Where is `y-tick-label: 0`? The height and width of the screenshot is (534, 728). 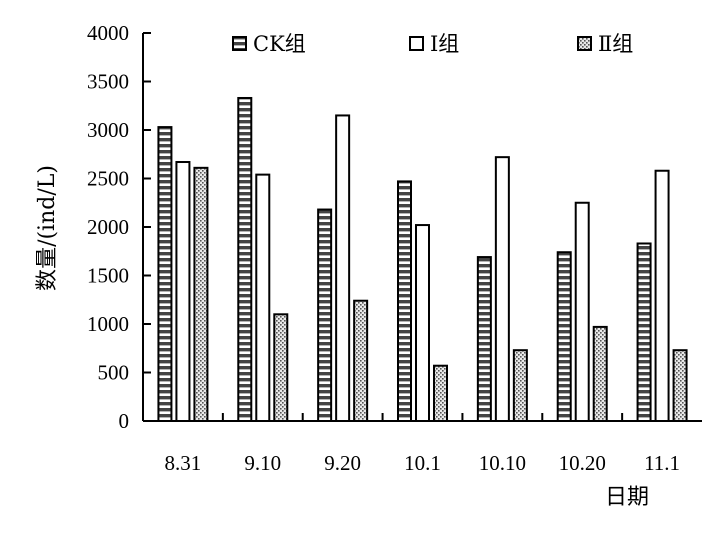
y-tick-label: 0 is located at coordinates (124, 421).